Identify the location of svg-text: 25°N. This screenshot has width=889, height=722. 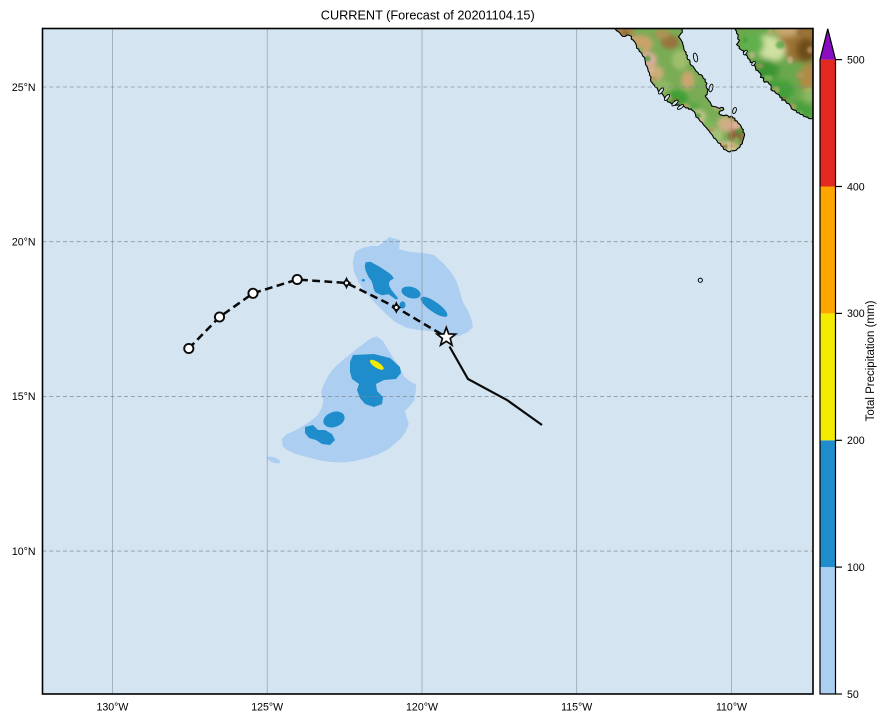
(24, 88).